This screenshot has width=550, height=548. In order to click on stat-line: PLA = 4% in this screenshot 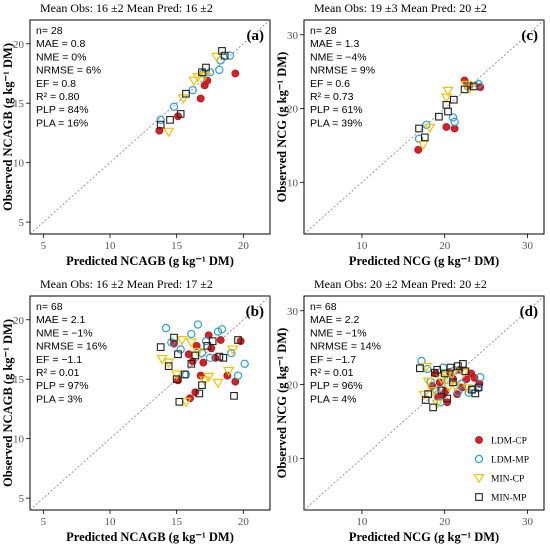, I will do `click(333, 399)`.